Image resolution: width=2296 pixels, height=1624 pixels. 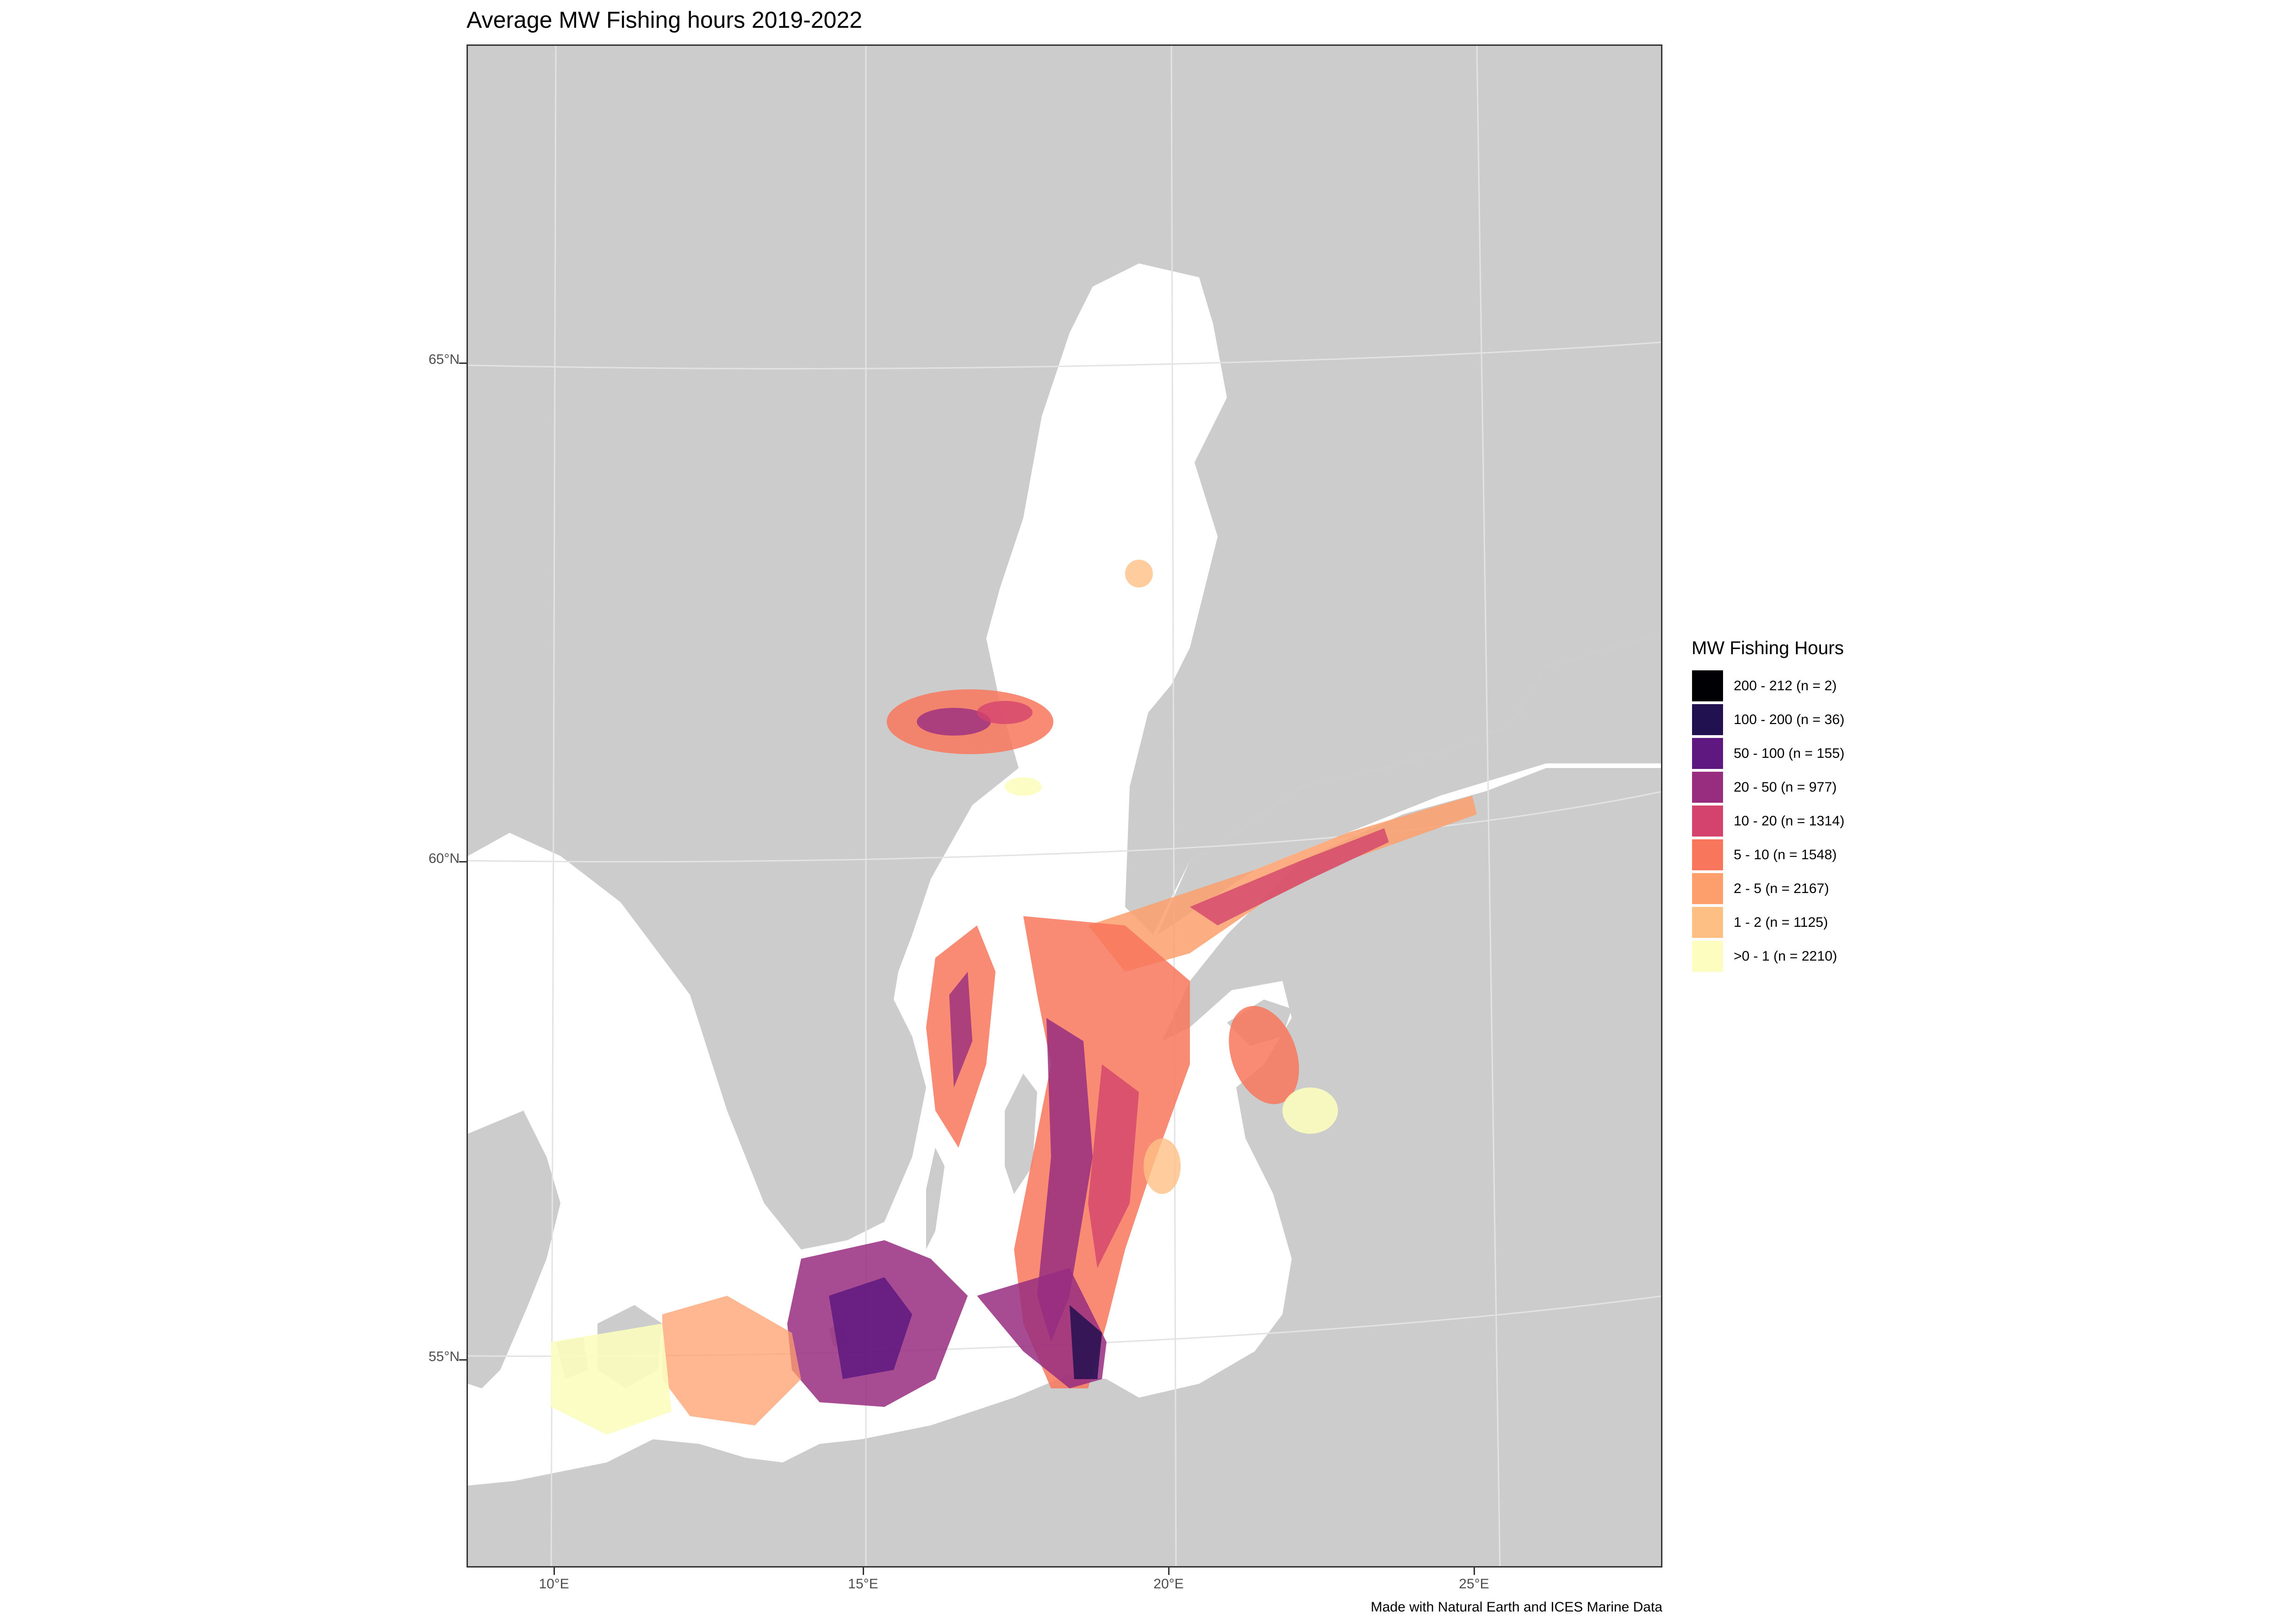 I want to click on legend-label: 100 - 200 (n = 36), so click(x=1789, y=719).